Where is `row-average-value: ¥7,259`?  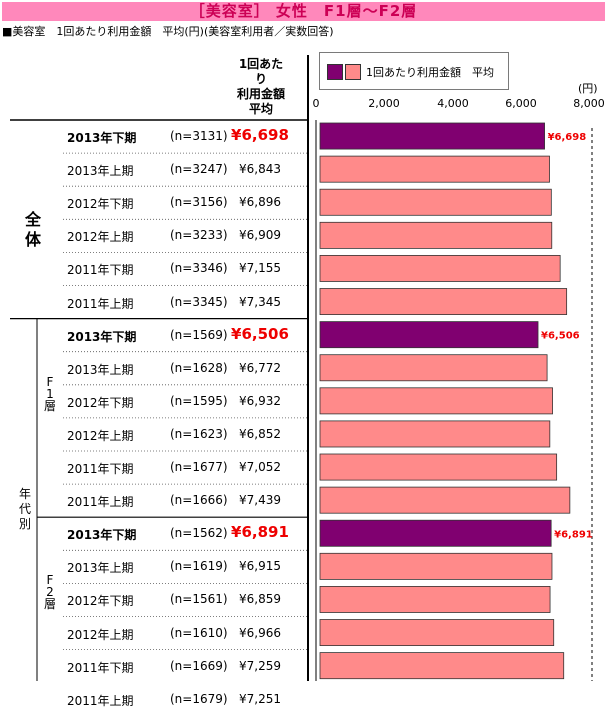 row-average-value: ¥7,259 is located at coordinates (260, 665).